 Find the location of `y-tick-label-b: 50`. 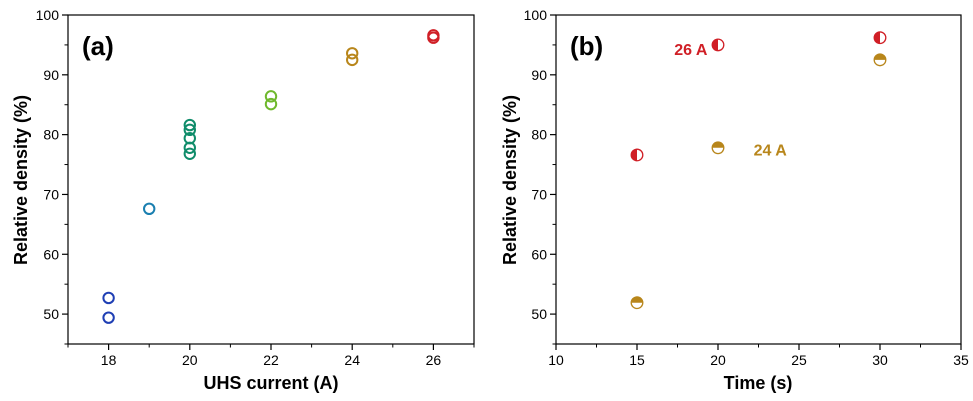

y-tick-label-b: 50 is located at coordinates (539, 314).